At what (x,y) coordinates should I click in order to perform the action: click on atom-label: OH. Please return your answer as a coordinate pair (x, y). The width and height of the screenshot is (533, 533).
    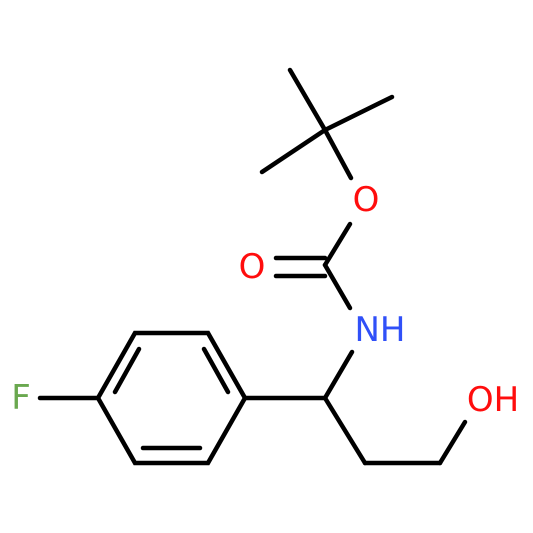
    Looking at the image, I should click on (493, 400).